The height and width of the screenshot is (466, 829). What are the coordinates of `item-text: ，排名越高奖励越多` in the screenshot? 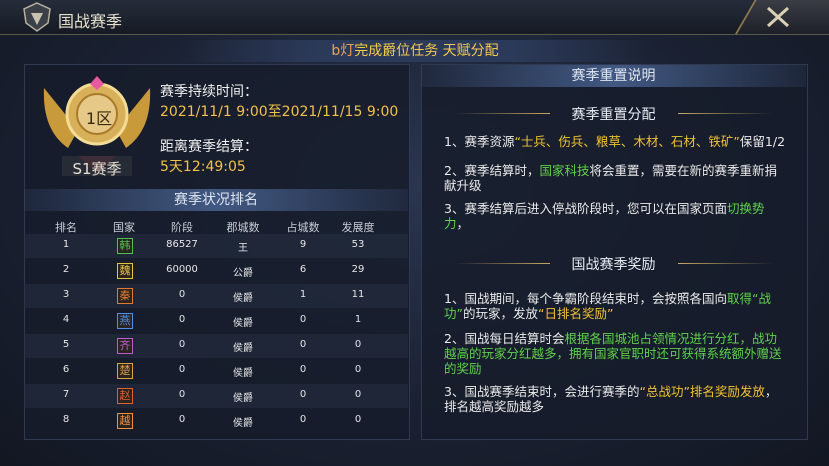 It's located at (611, 399).